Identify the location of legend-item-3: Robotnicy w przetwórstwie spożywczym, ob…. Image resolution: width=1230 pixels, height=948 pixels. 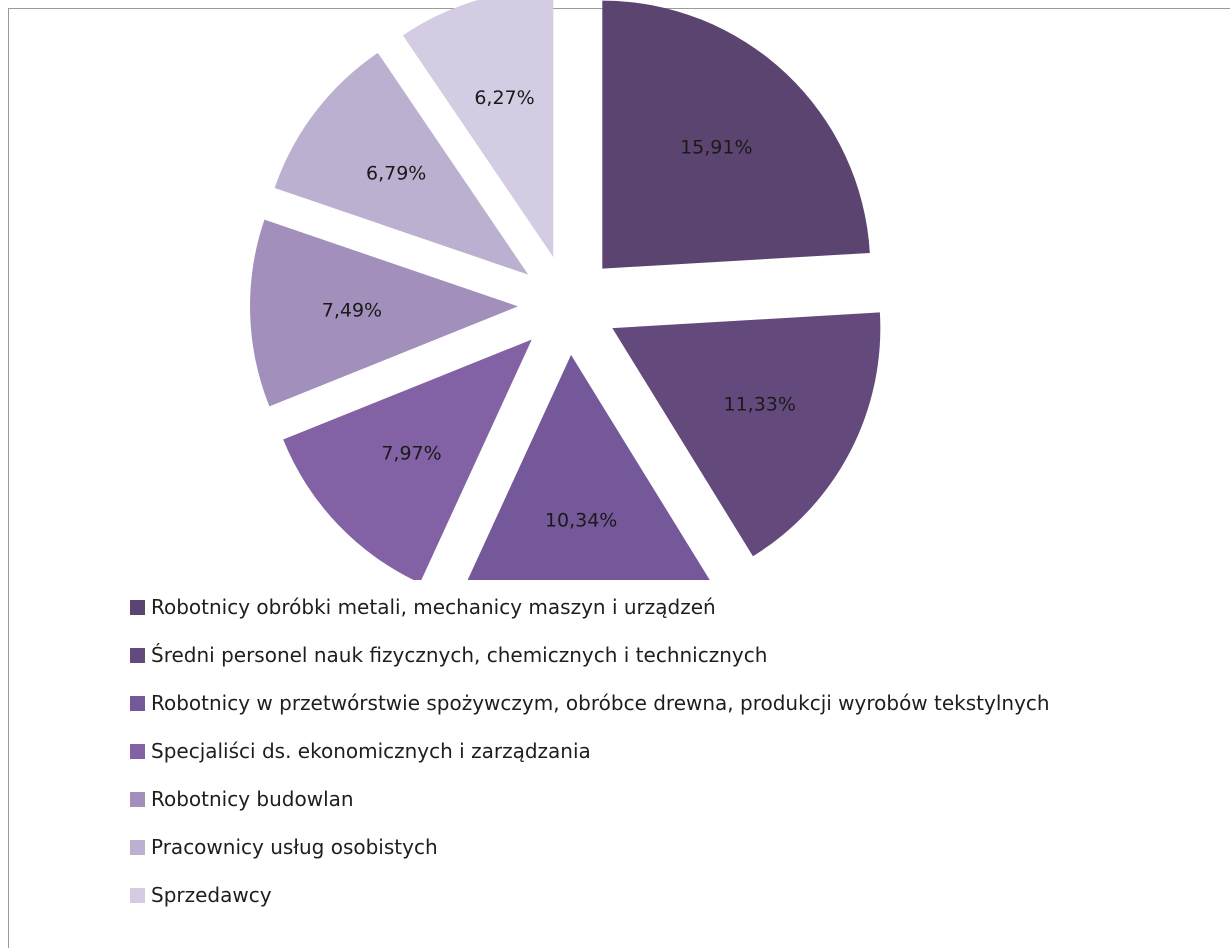
(590, 703).